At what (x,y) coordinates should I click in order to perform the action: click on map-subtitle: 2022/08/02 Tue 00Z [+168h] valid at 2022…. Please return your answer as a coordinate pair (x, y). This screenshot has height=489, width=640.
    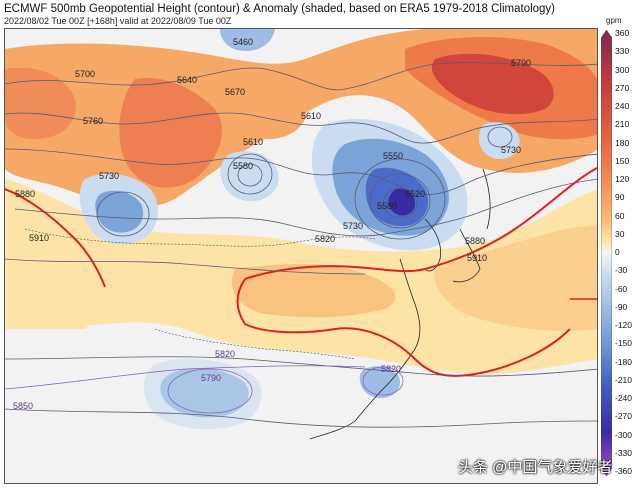
    Looking at the image, I should click on (118, 21).